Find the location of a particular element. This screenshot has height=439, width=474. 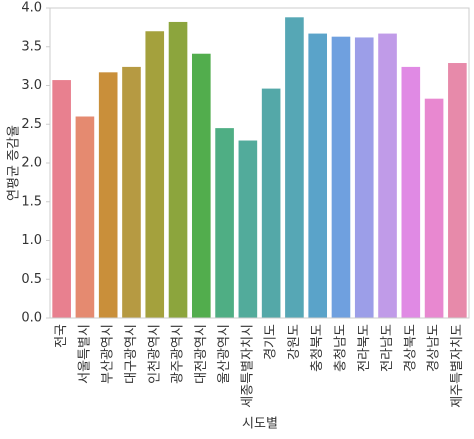

x-tick-label: 대전광역시 is located at coordinates (201, 354).